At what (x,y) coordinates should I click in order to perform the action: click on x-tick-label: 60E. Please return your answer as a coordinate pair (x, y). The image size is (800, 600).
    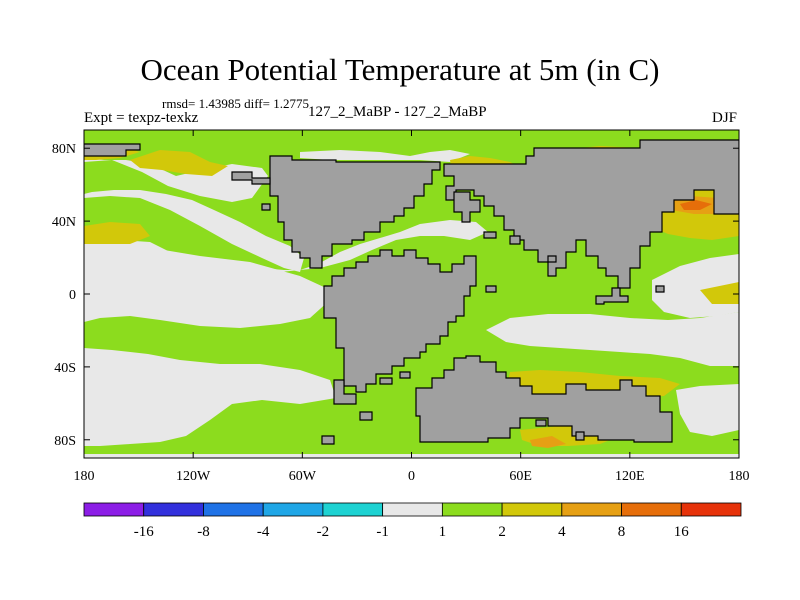
    Looking at the image, I should click on (520, 476).